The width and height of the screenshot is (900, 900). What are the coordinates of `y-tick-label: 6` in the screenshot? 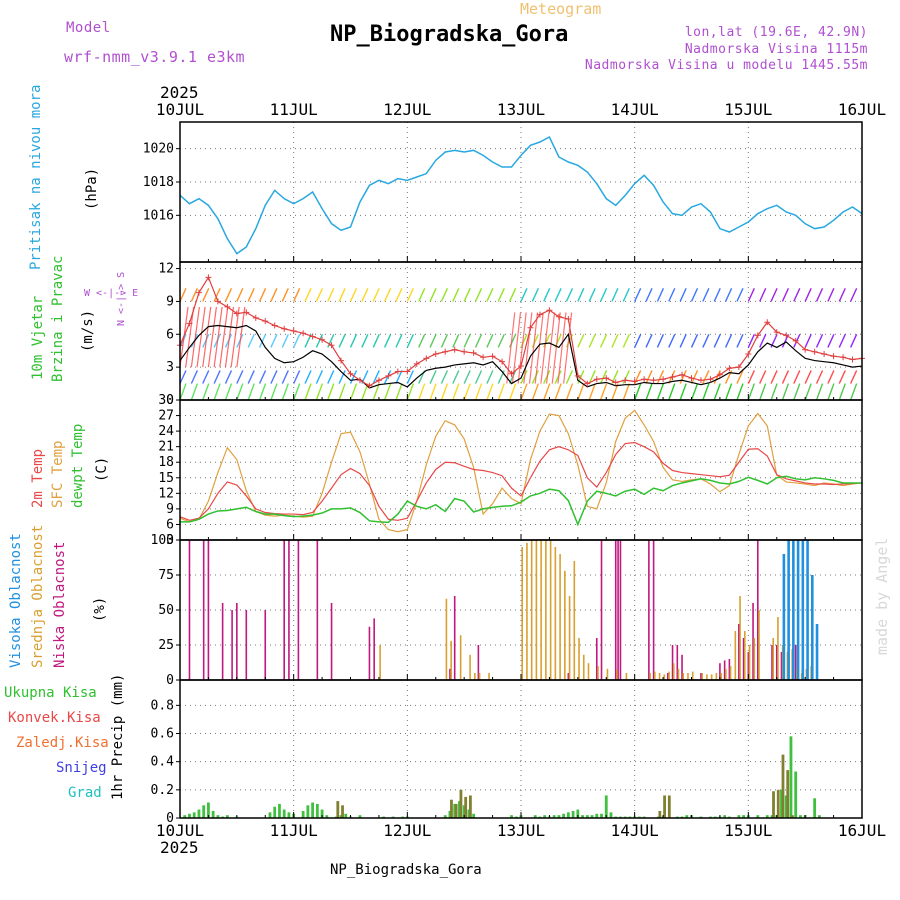 It's located at (170, 334).